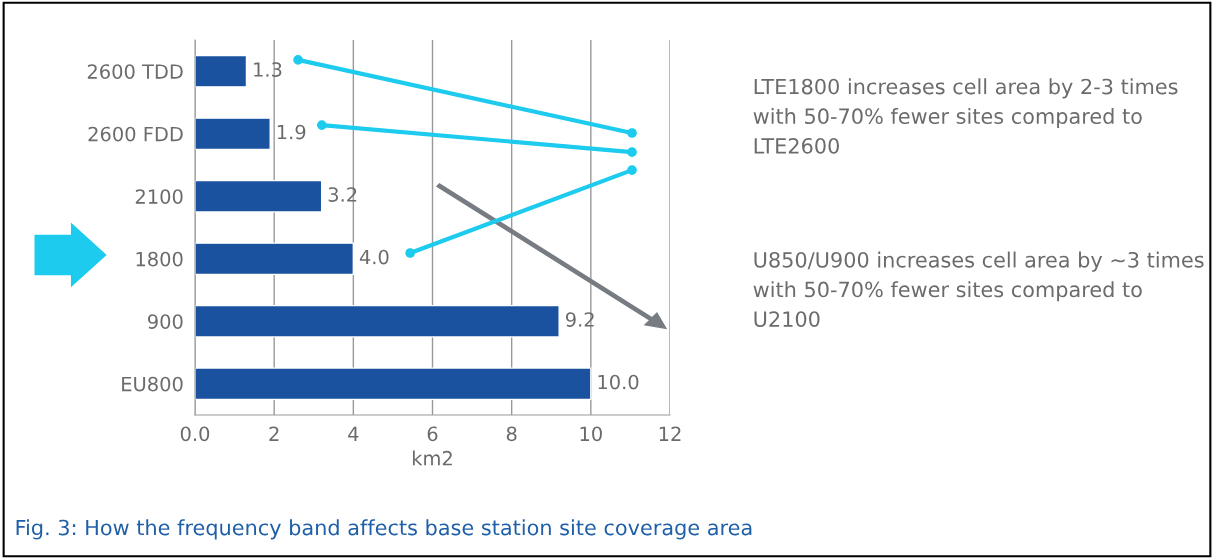  I want to click on caption: Fig. 3: How the frequency band affects base station site coverage area, so click(384, 529).